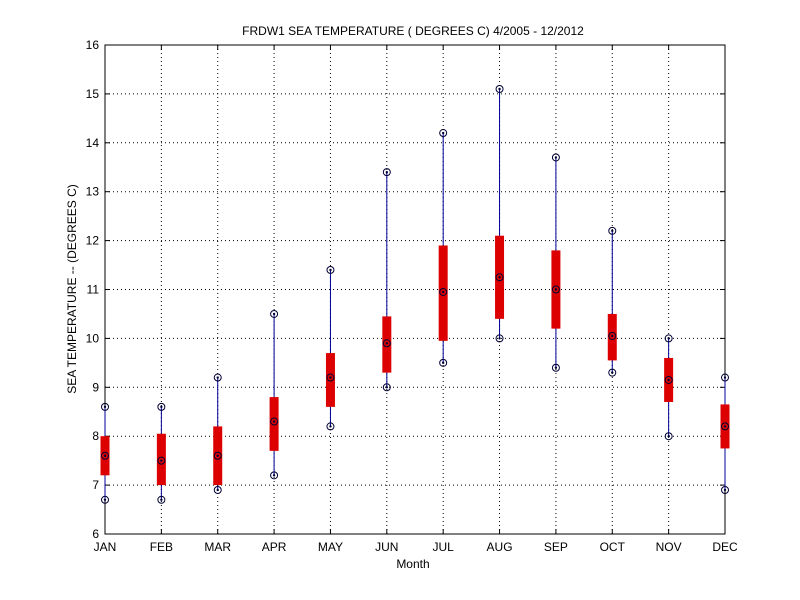  Describe the element at coordinates (669, 547) in the screenshot. I see `x-tick-label: NOV` at that location.